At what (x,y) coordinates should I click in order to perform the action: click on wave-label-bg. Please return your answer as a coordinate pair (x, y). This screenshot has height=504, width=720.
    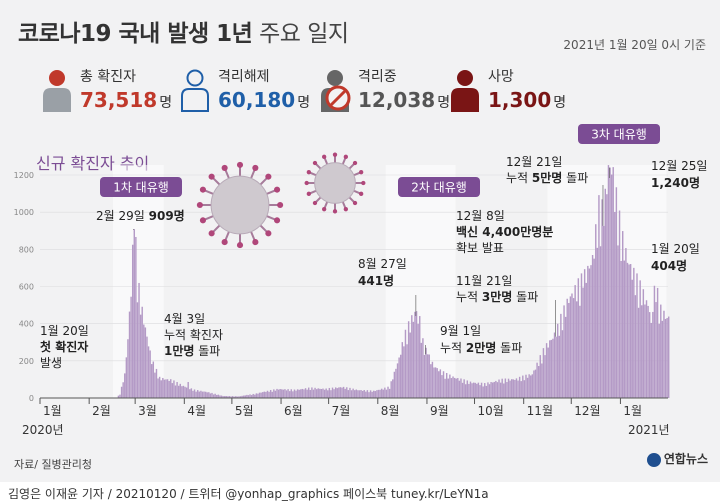
    Looking at the image, I should click on (141, 187).